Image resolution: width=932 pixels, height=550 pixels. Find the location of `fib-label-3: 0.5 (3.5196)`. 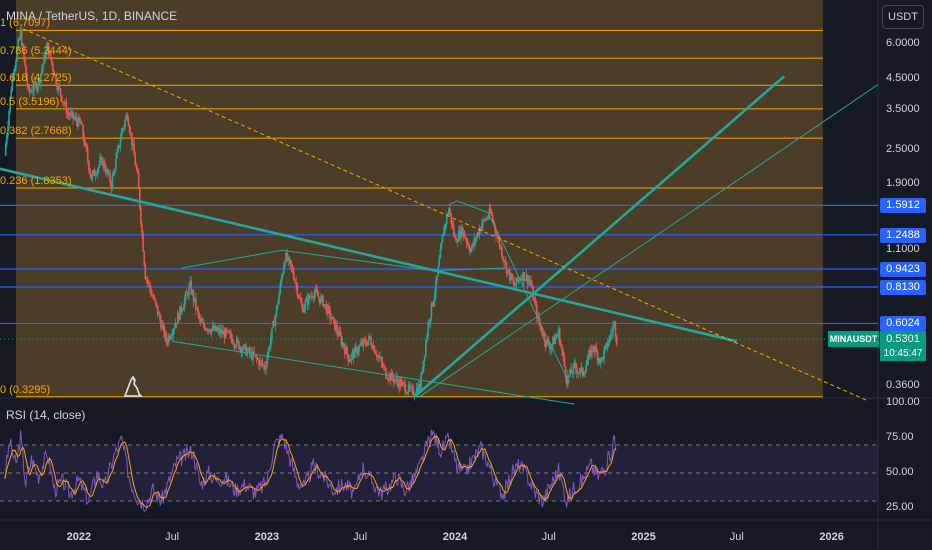

fib-label-3: 0.5 (3.5196) is located at coordinates (29, 101).